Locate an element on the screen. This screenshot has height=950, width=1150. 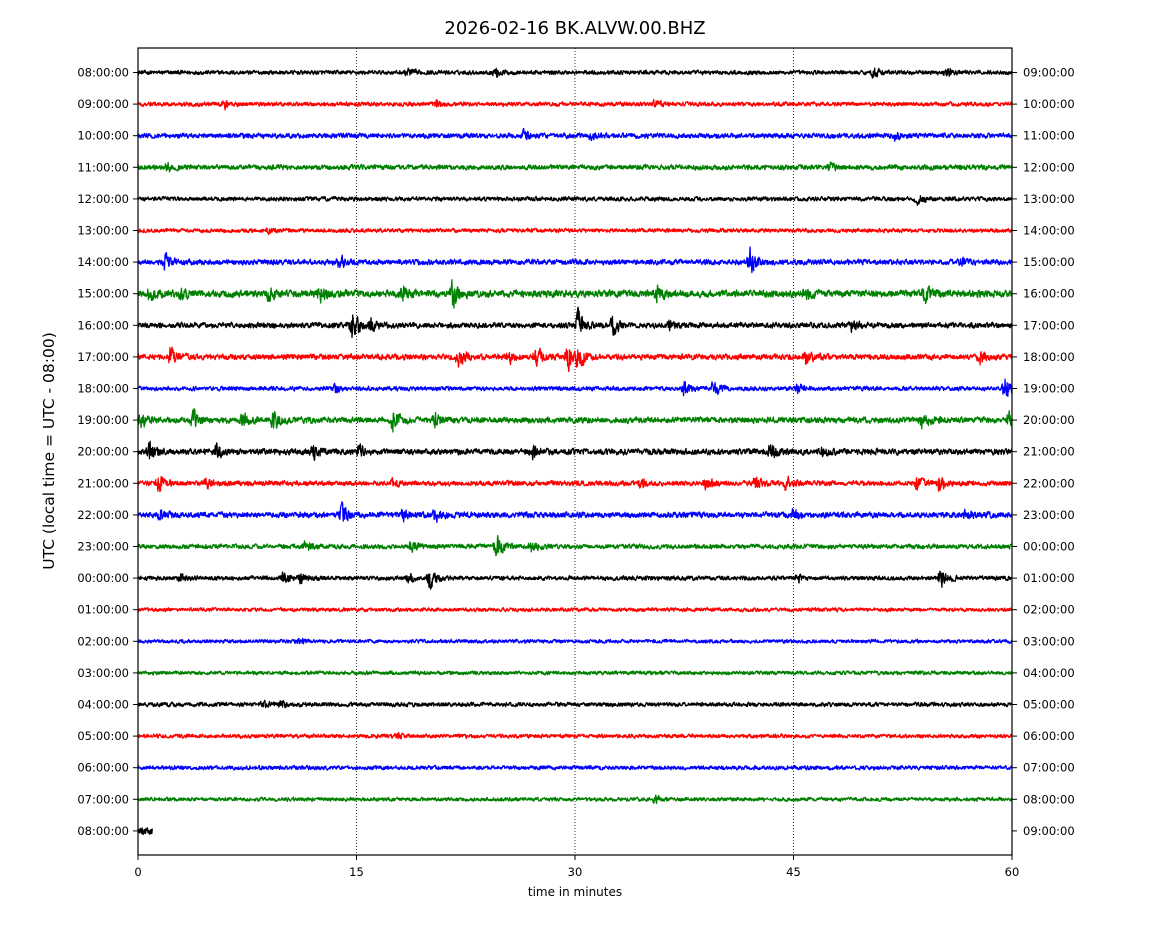
left-tick-label: 17:00:00 is located at coordinates (103, 357).